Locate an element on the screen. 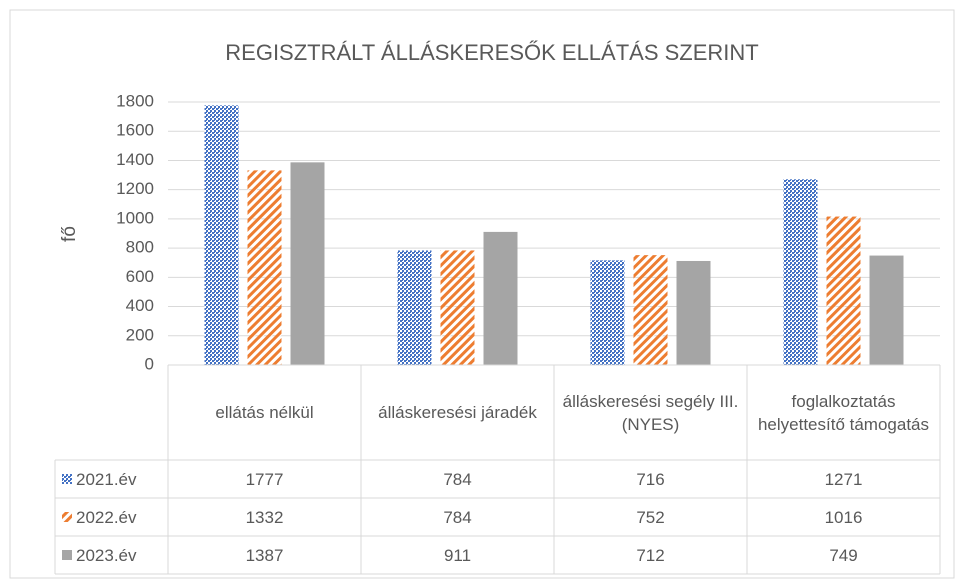 The width and height of the screenshot is (960, 580). table-value: 712 is located at coordinates (650, 555).